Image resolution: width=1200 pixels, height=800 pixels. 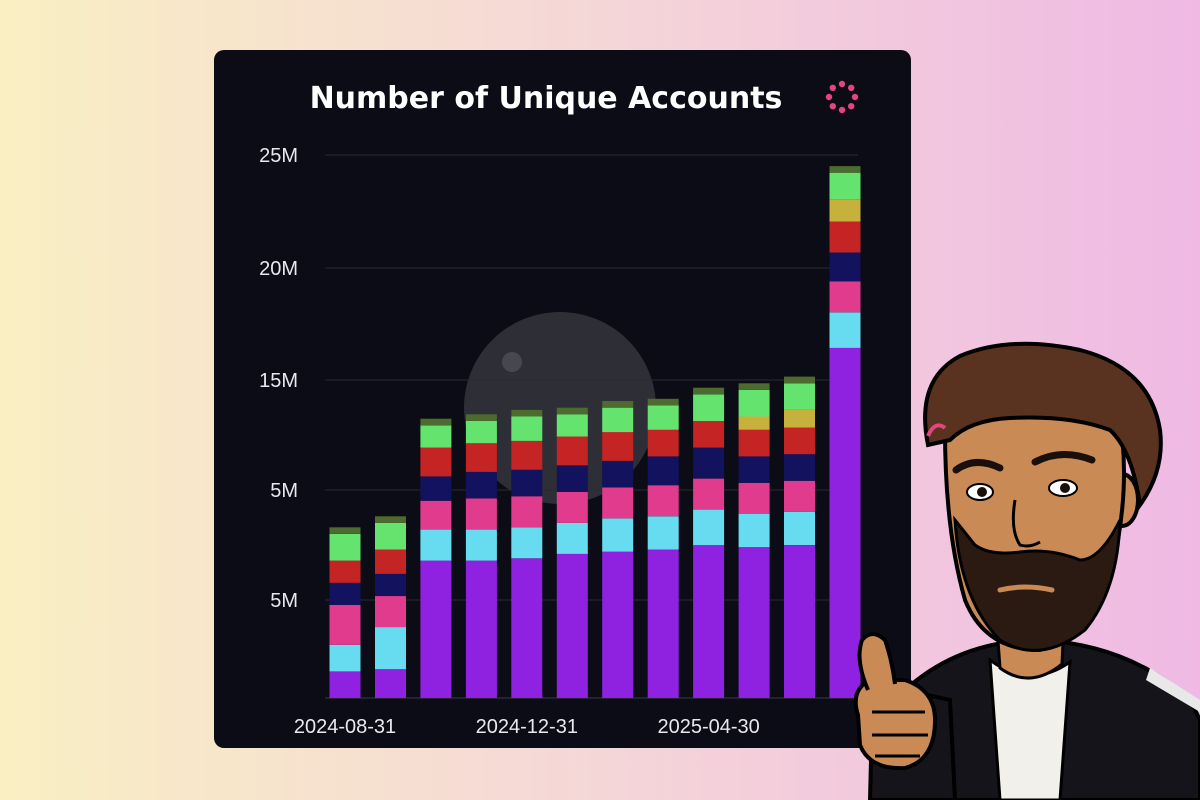 What do you see at coordinates (900, 734) in the screenshot?
I see `finger-lines` at bounding box center [900, 734].